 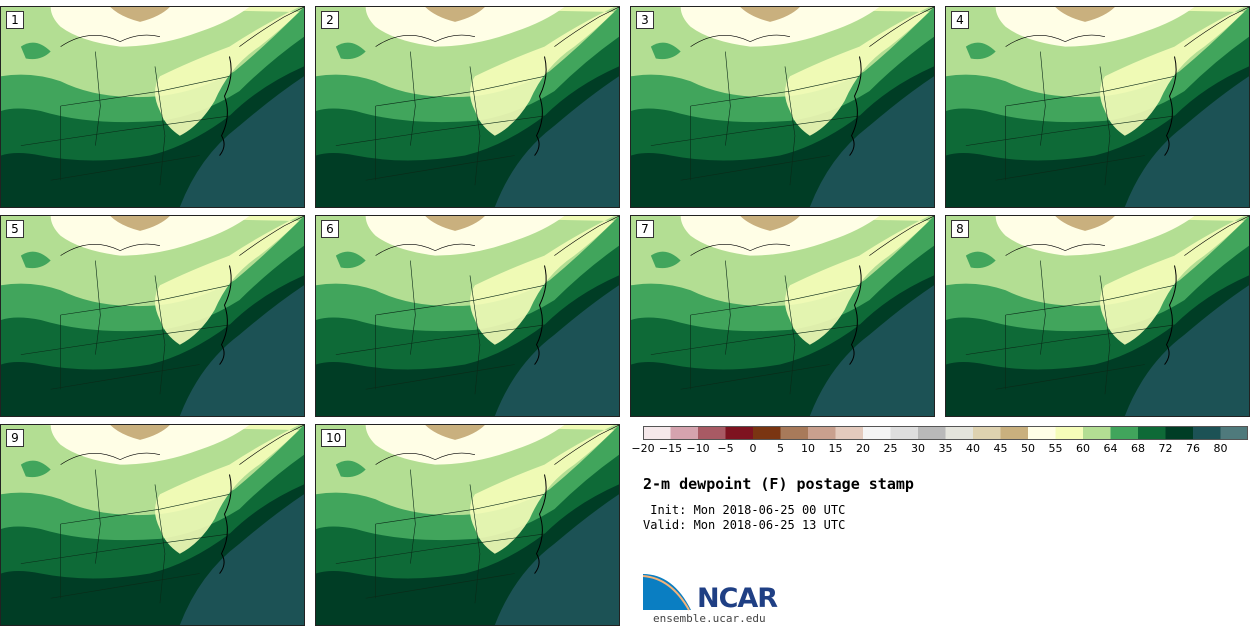 I want to click on member-label: 1, so click(x=15, y=20).